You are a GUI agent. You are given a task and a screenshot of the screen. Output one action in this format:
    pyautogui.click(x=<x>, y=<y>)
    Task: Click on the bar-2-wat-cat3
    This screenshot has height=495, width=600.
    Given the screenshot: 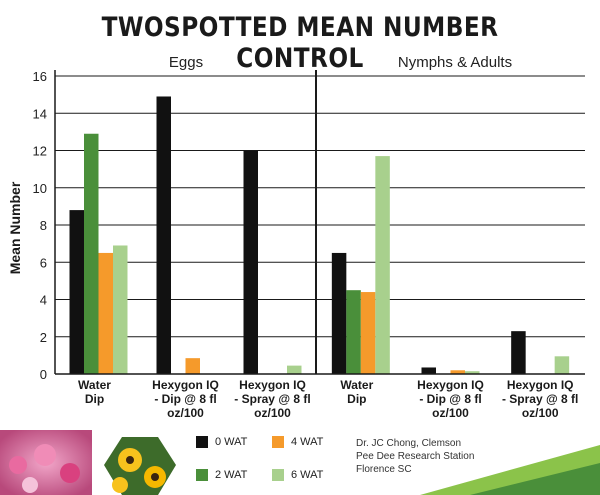 What is the action you would take?
    pyautogui.click(x=353, y=332)
    